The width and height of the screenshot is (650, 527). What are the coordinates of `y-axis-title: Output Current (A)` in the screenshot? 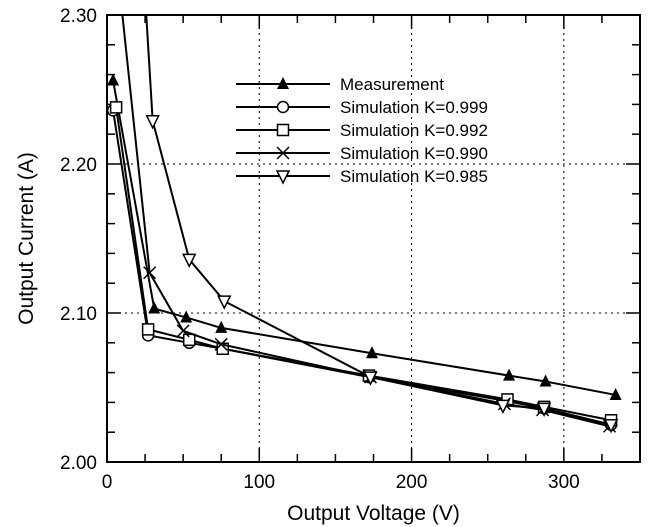 It's located at (26, 238).